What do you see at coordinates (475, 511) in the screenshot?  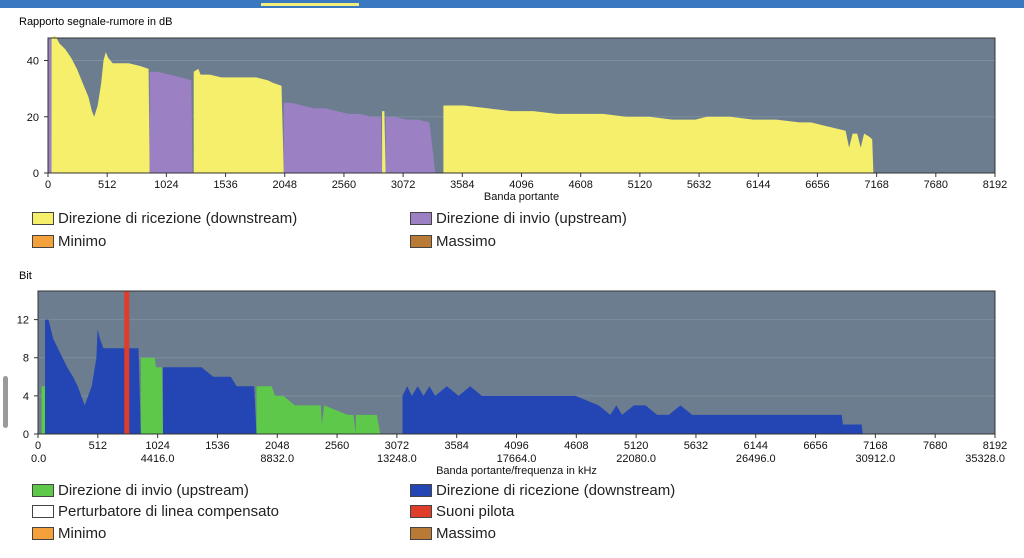 I see `legend-label: Suoni pilota` at bounding box center [475, 511].